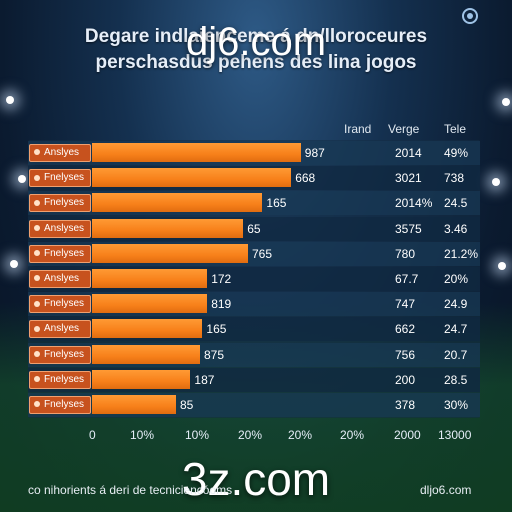  I want to click on verge-cell: 3021, so click(408, 178).